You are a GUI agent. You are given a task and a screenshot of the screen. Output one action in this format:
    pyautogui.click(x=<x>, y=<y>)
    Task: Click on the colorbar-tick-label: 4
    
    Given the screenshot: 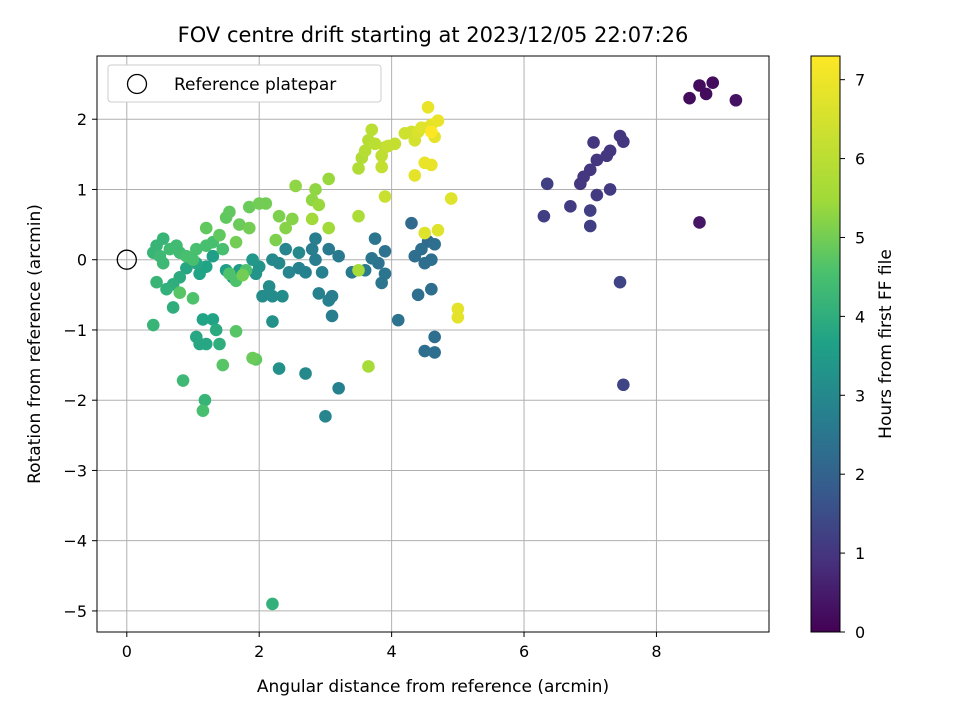 What is the action you would take?
    pyautogui.click(x=860, y=316)
    